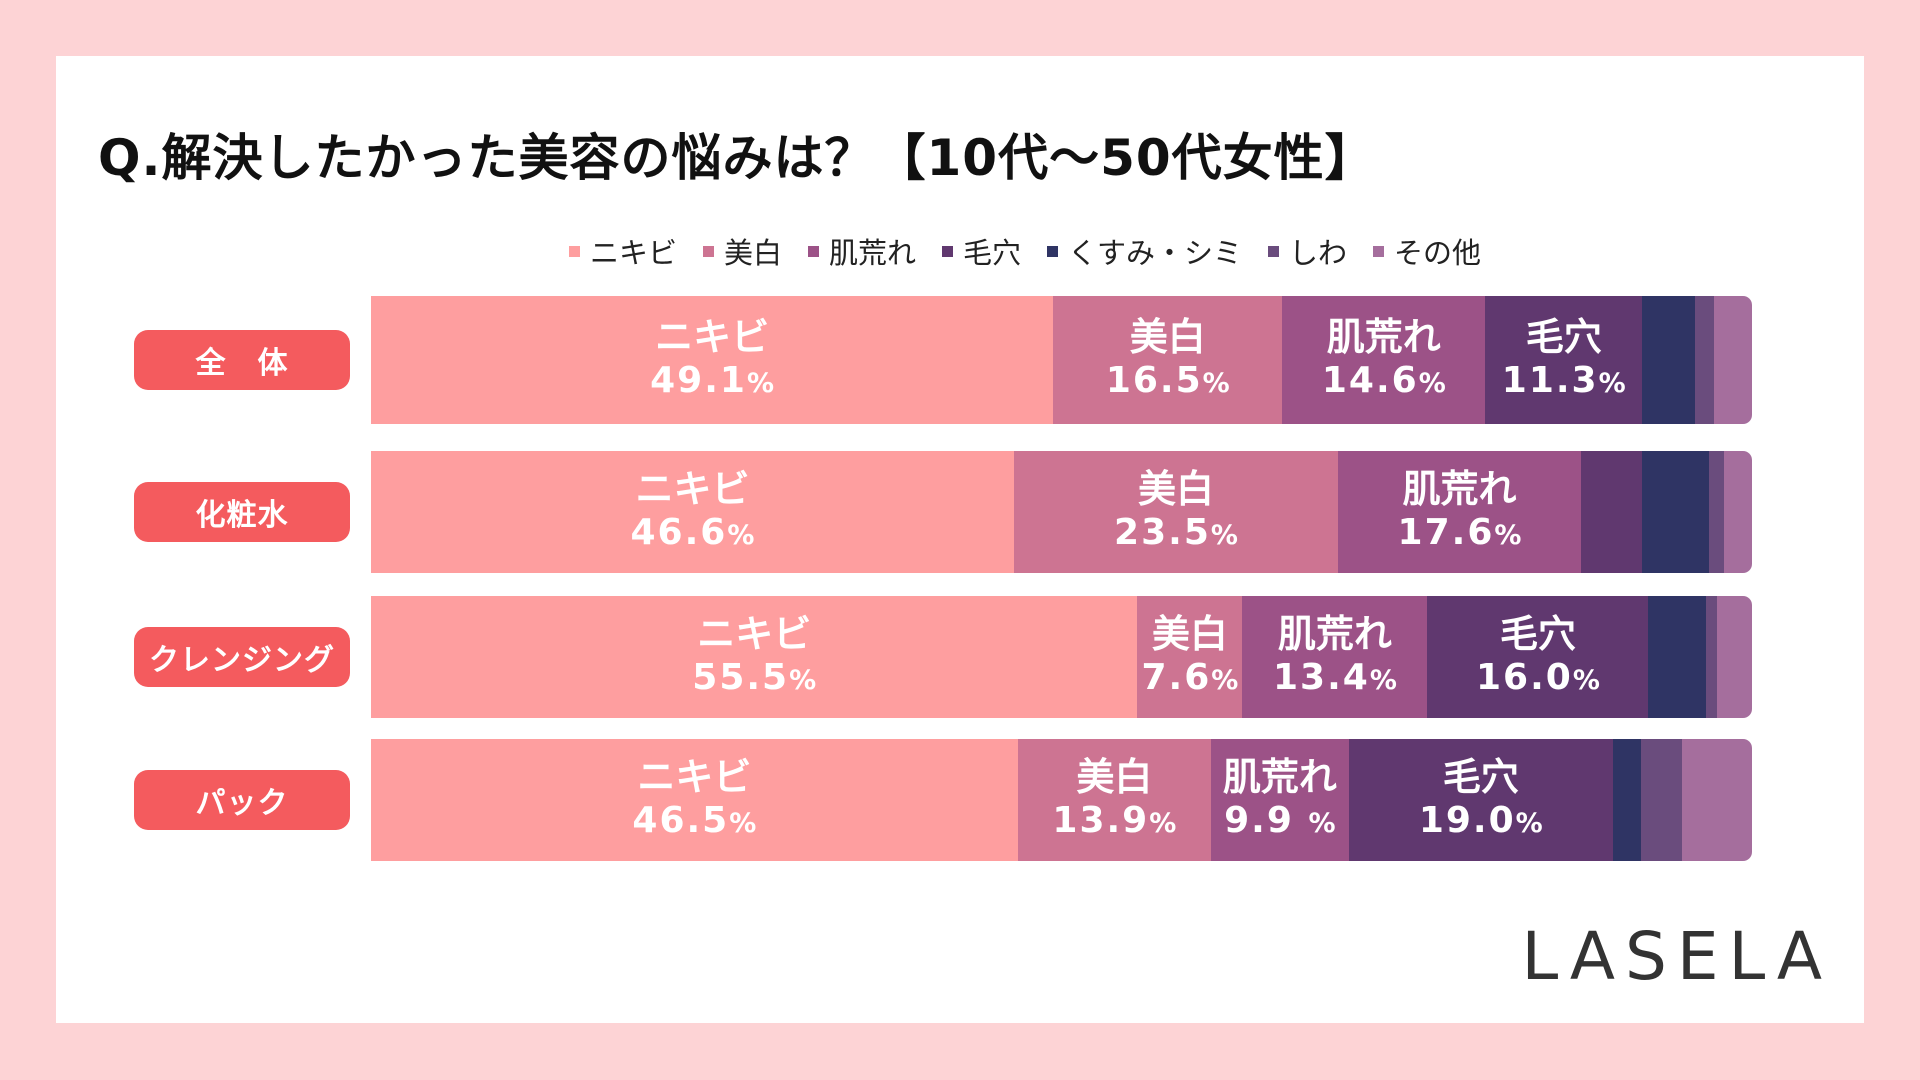  Describe the element at coordinates (1162, 532) in the screenshot. I see `segment-value-number: 23.5` at that location.